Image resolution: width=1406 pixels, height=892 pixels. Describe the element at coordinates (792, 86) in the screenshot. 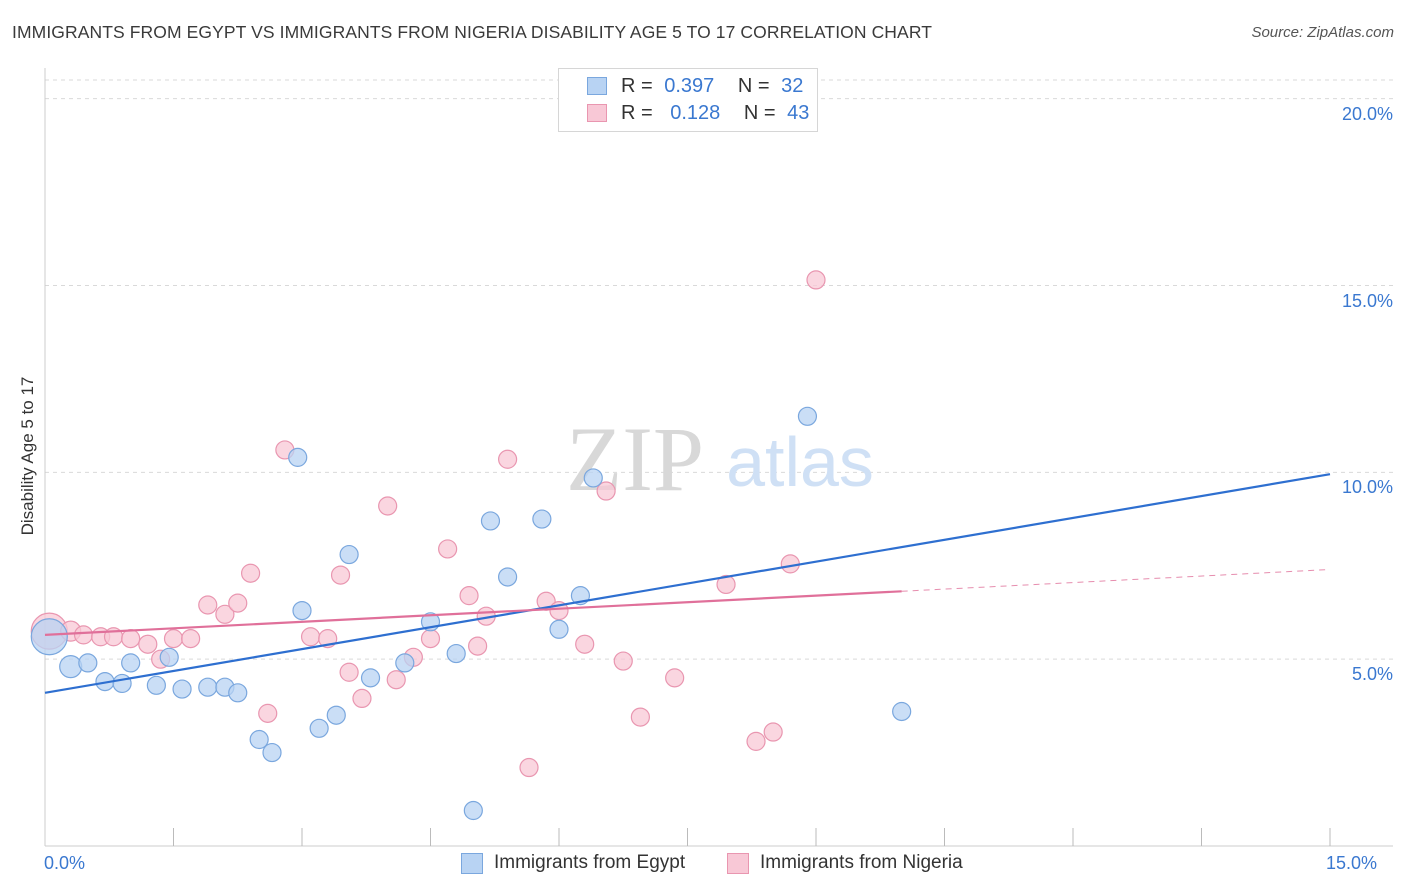

I see `legend-n-value: 32` at that location.